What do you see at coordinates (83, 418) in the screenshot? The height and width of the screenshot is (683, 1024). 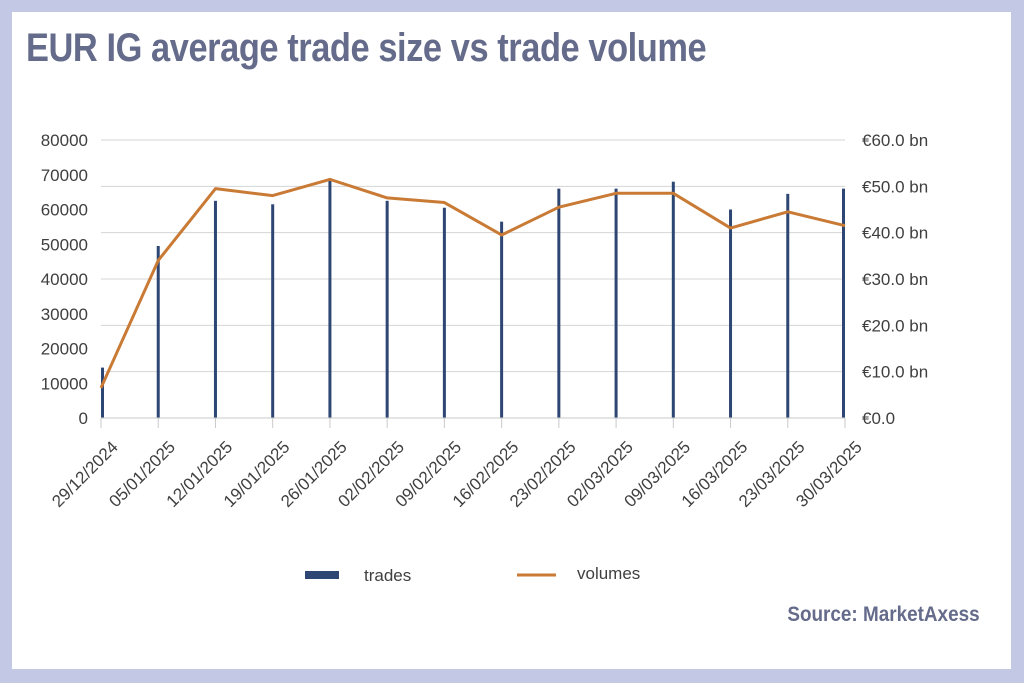 I see `left-axis-tick: 0` at bounding box center [83, 418].